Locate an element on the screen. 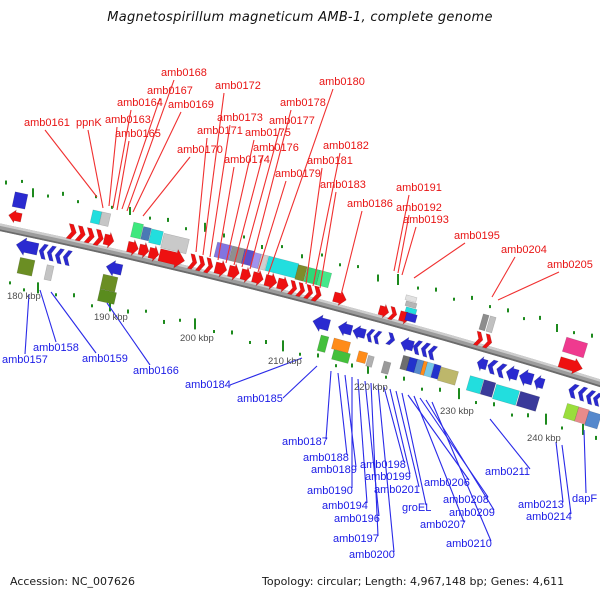  gene-label-amb0189: amb0189 is located at coordinates (334, 470).